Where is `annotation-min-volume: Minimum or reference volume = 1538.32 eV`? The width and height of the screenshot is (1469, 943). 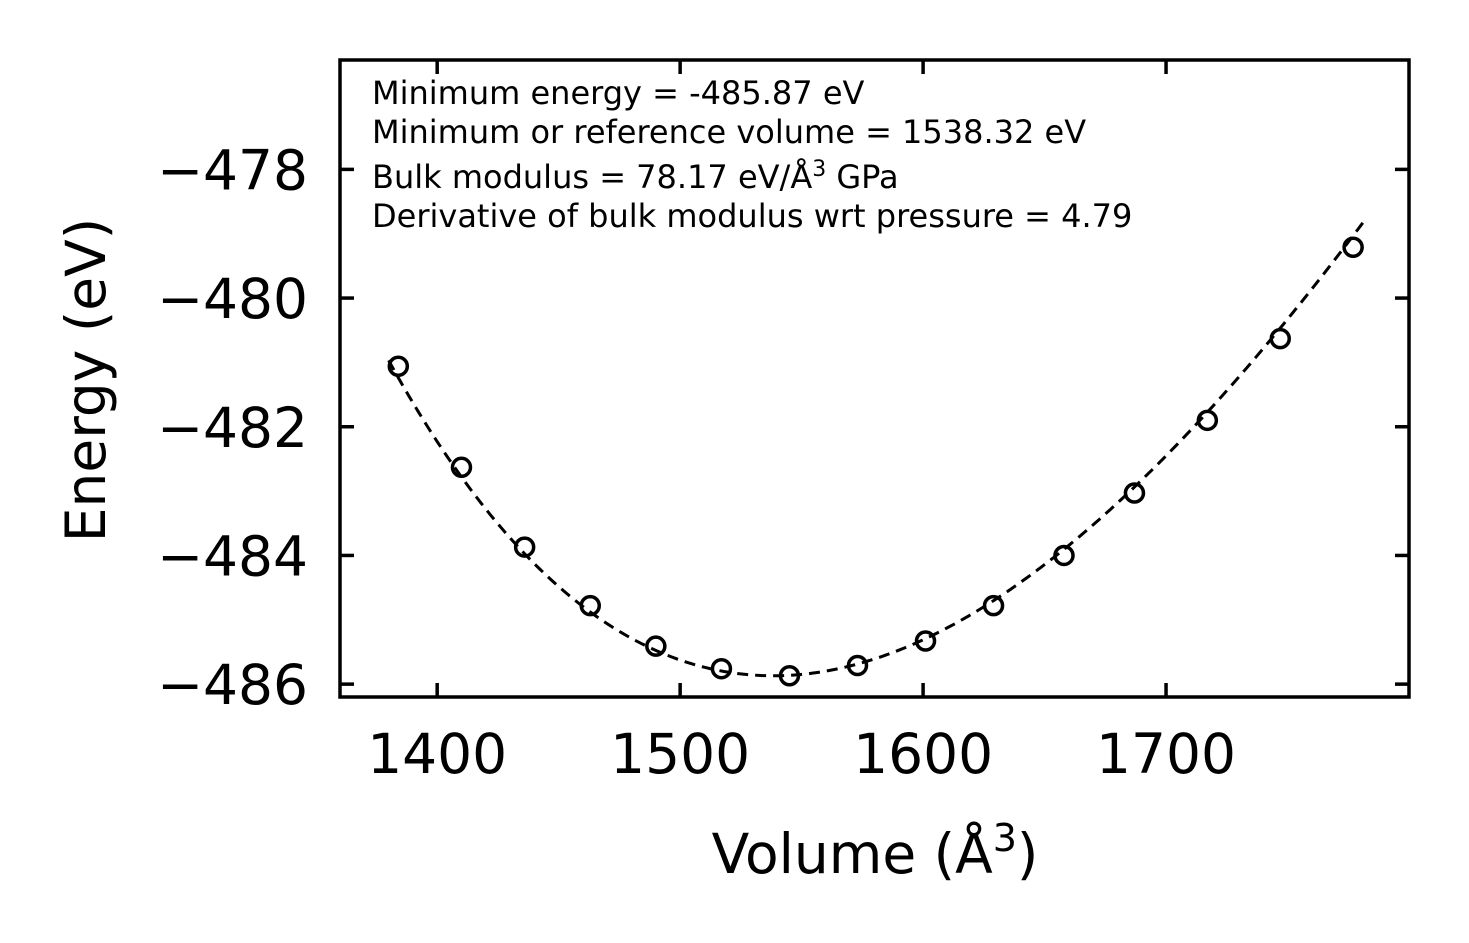
annotation-min-volume: Minimum or reference volume = 1538.32 eV is located at coordinates (729, 132).